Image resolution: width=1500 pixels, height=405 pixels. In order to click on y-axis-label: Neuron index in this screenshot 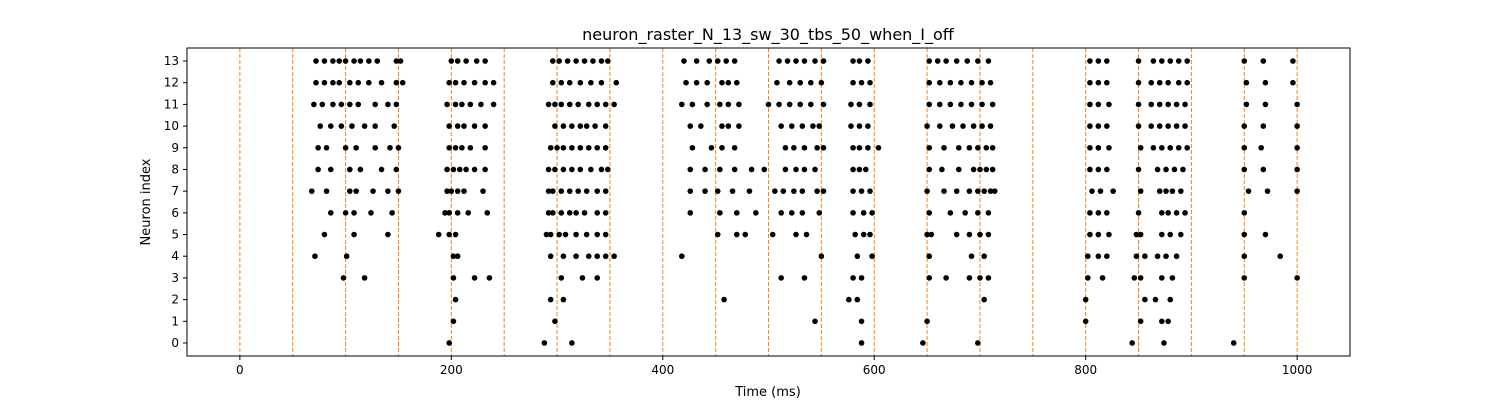, I will do `click(146, 201)`.